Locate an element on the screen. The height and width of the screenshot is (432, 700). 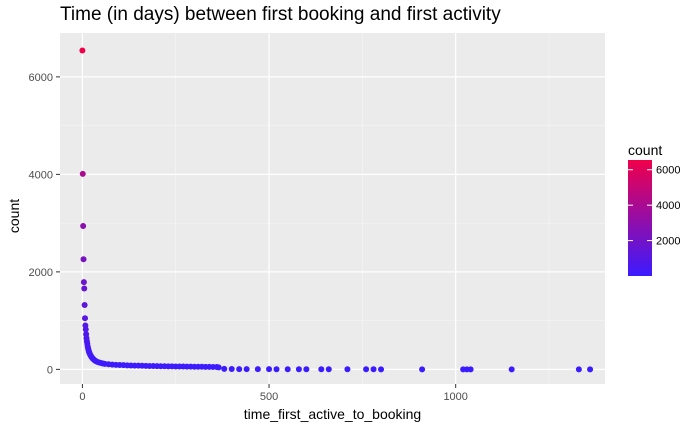
y-tick-label: 4000 is located at coordinates (41, 175).